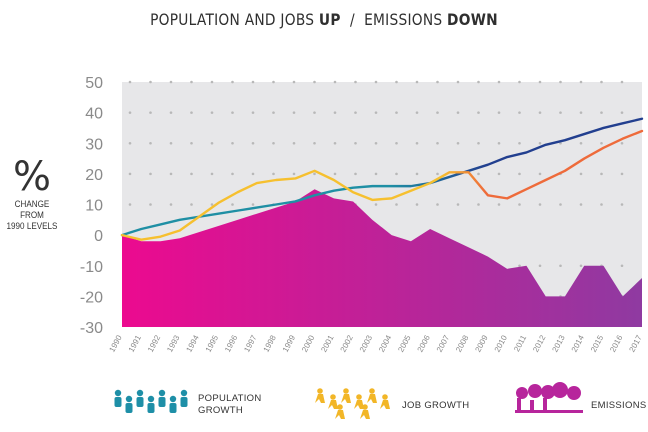 This screenshot has width=648, height=432. I want to click on y-tick-label: 30, so click(94, 144).